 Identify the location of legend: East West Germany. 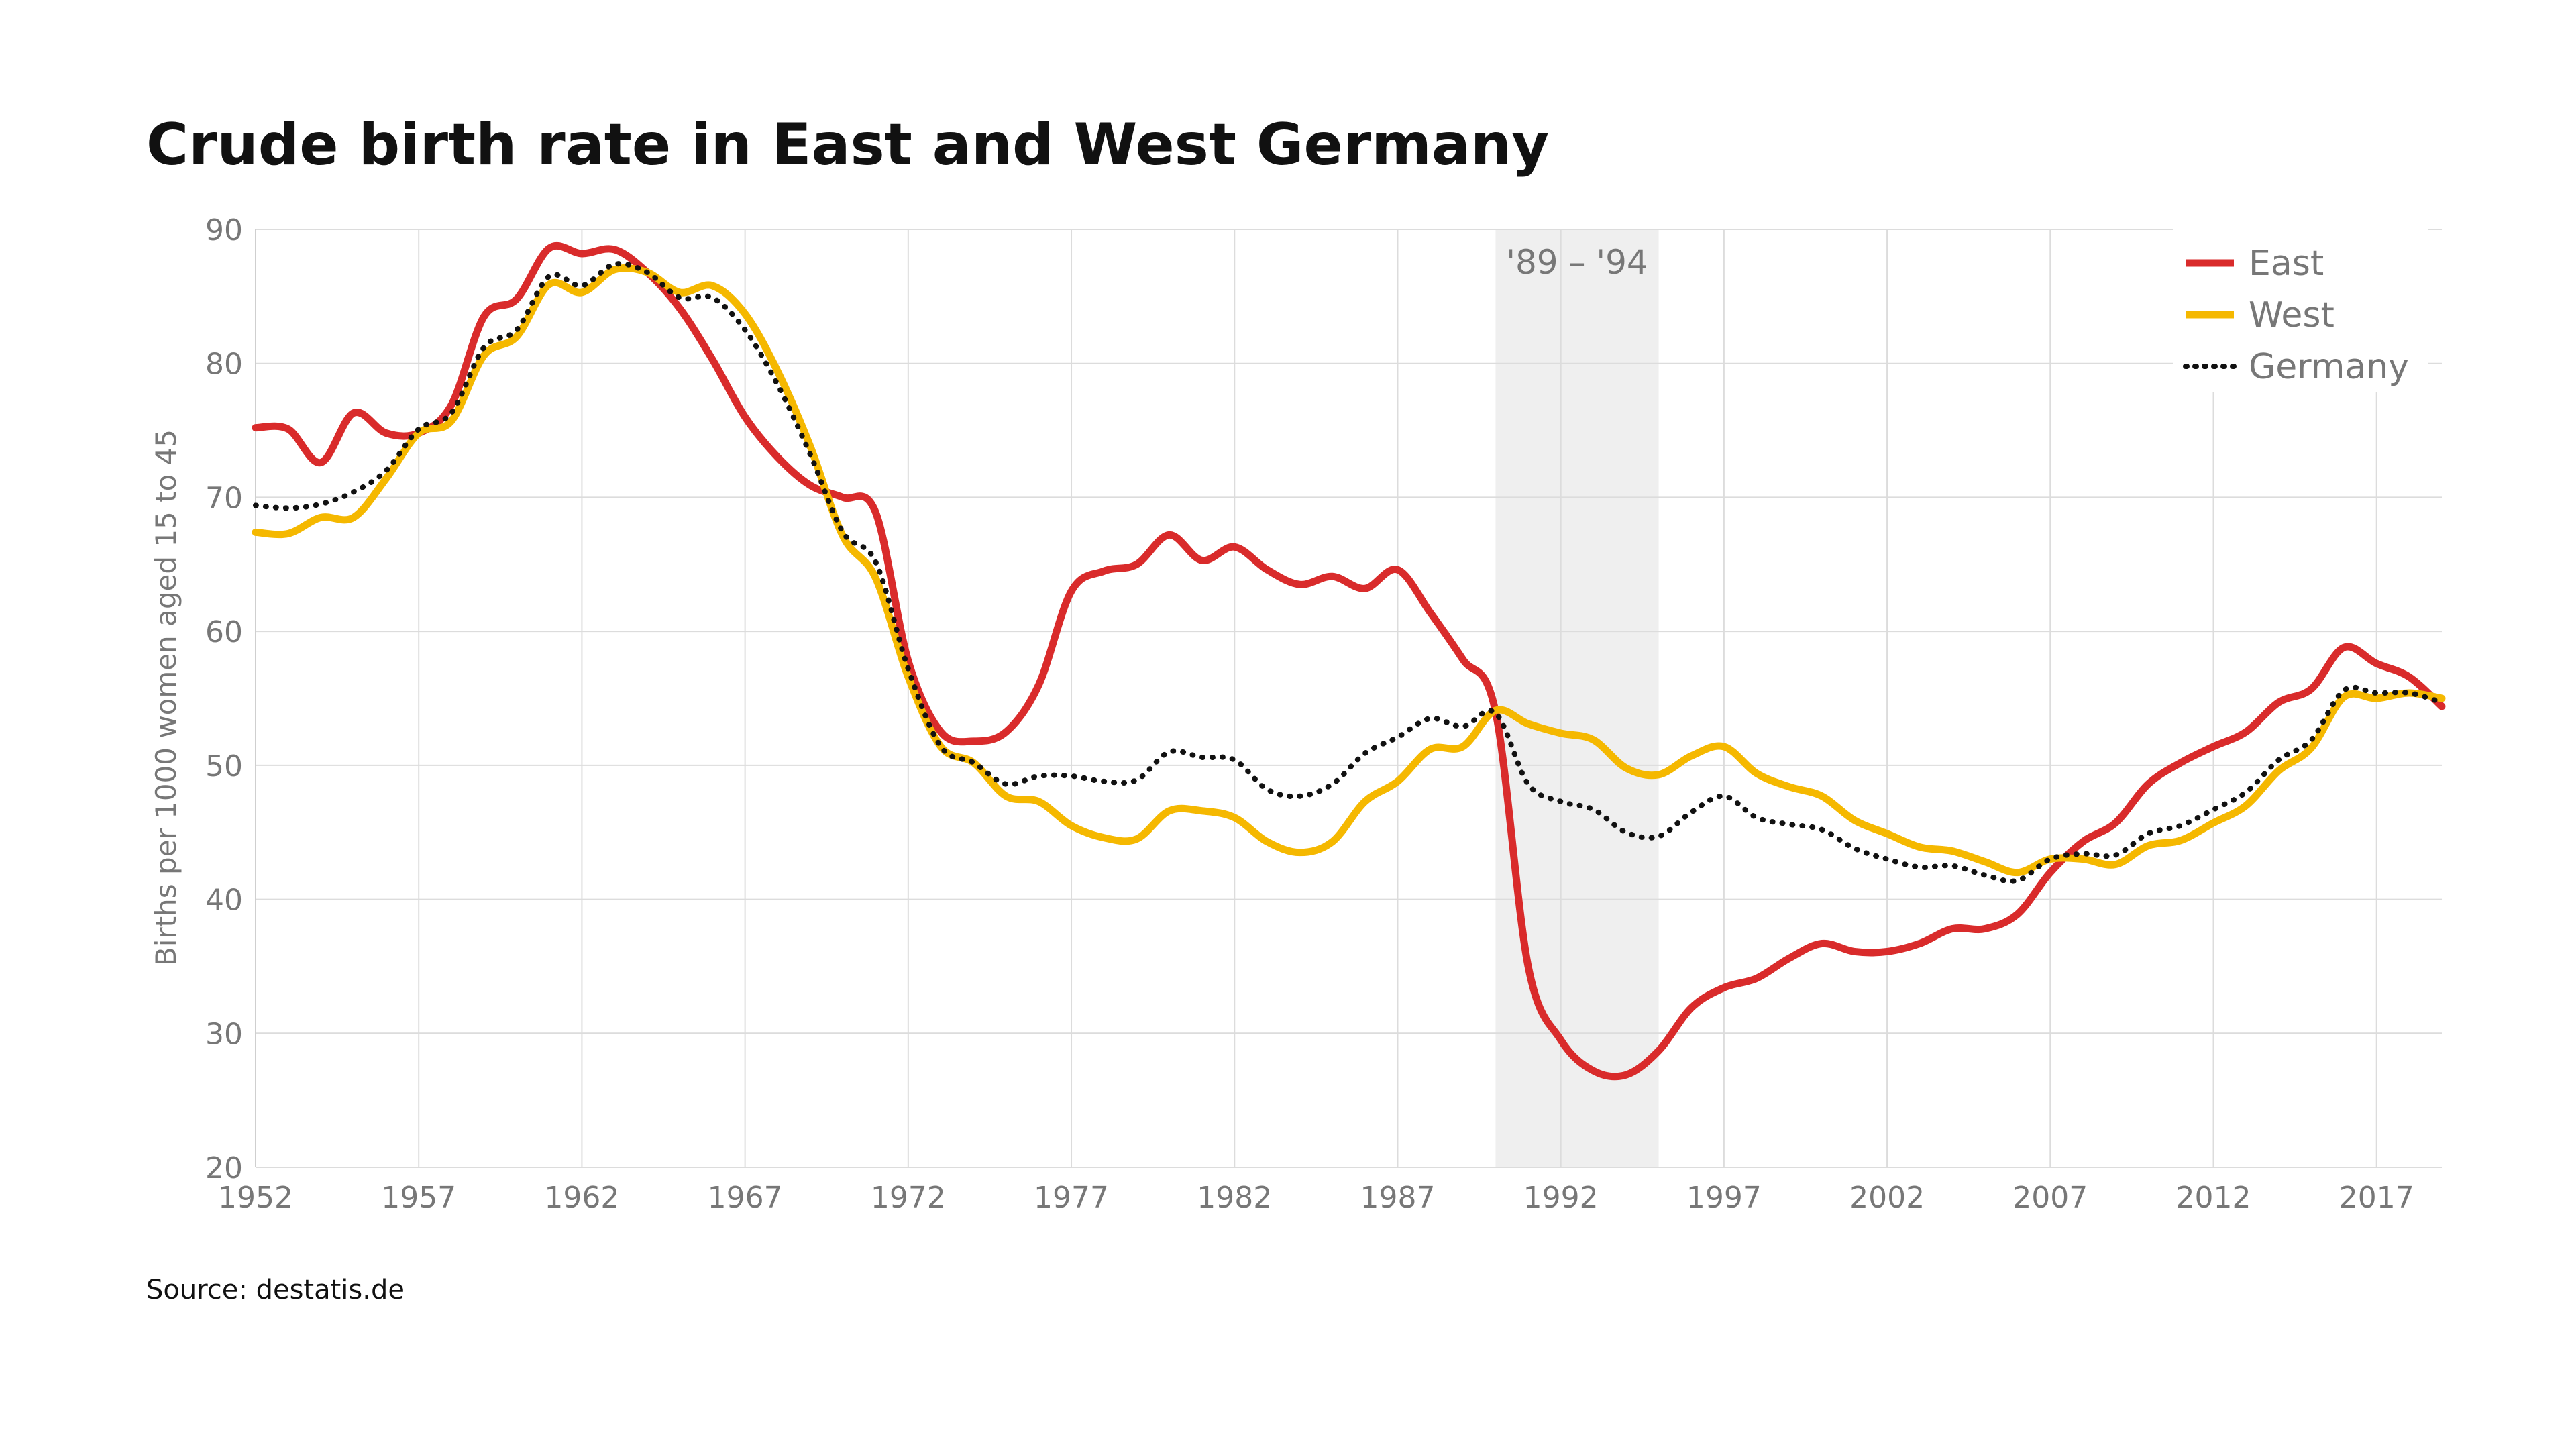
(2301, 310).